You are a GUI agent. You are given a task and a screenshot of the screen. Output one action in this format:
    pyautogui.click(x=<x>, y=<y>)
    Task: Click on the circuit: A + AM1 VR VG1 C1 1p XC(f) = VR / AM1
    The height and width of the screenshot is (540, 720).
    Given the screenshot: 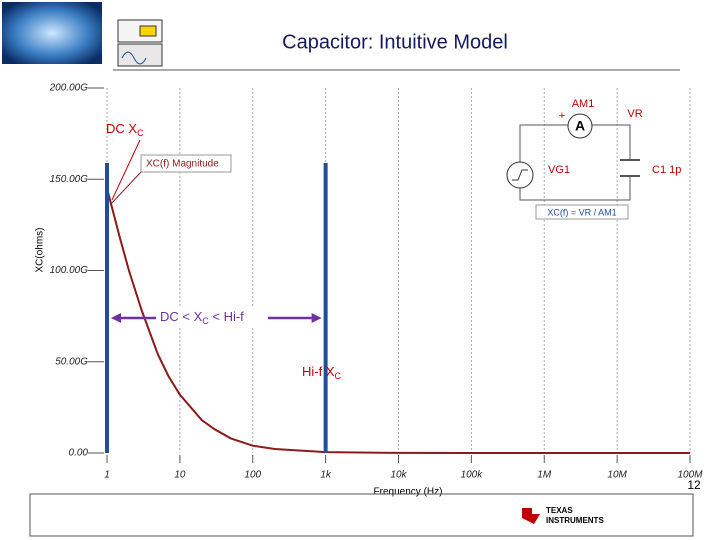 What is the action you would take?
    pyautogui.click(x=593, y=159)
    